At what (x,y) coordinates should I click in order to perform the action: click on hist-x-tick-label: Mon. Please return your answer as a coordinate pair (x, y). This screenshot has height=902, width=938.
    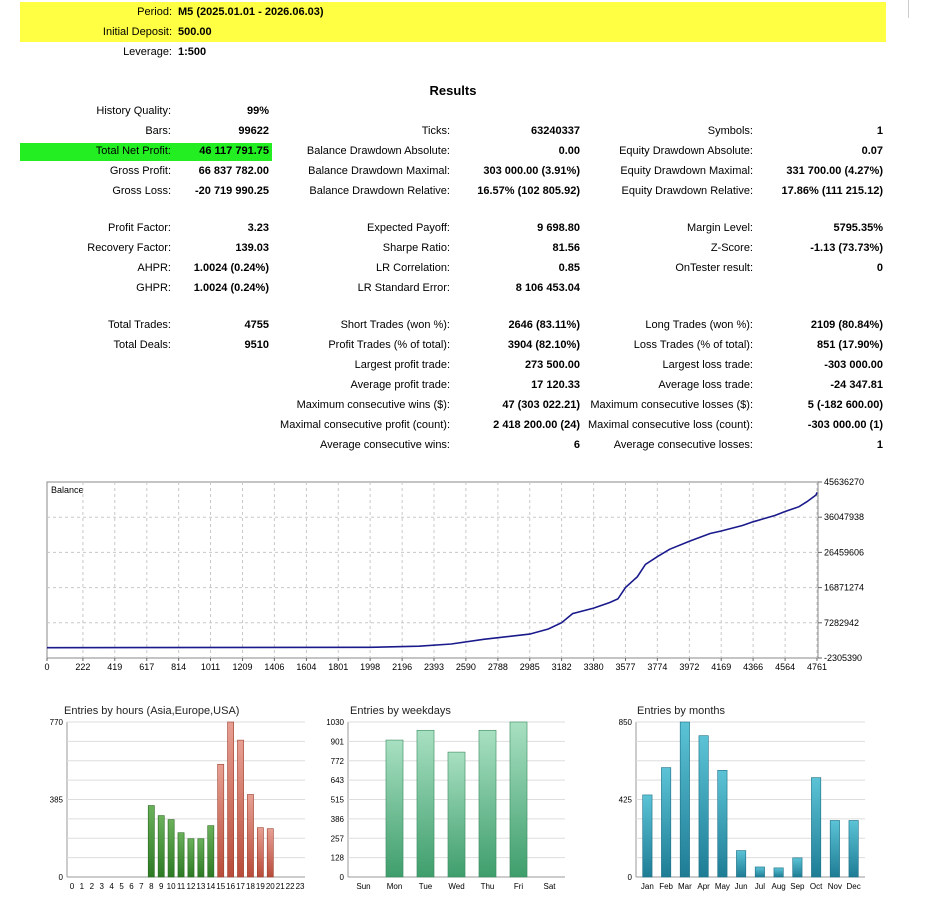
    Looking at the image, I should click on (395, 886).